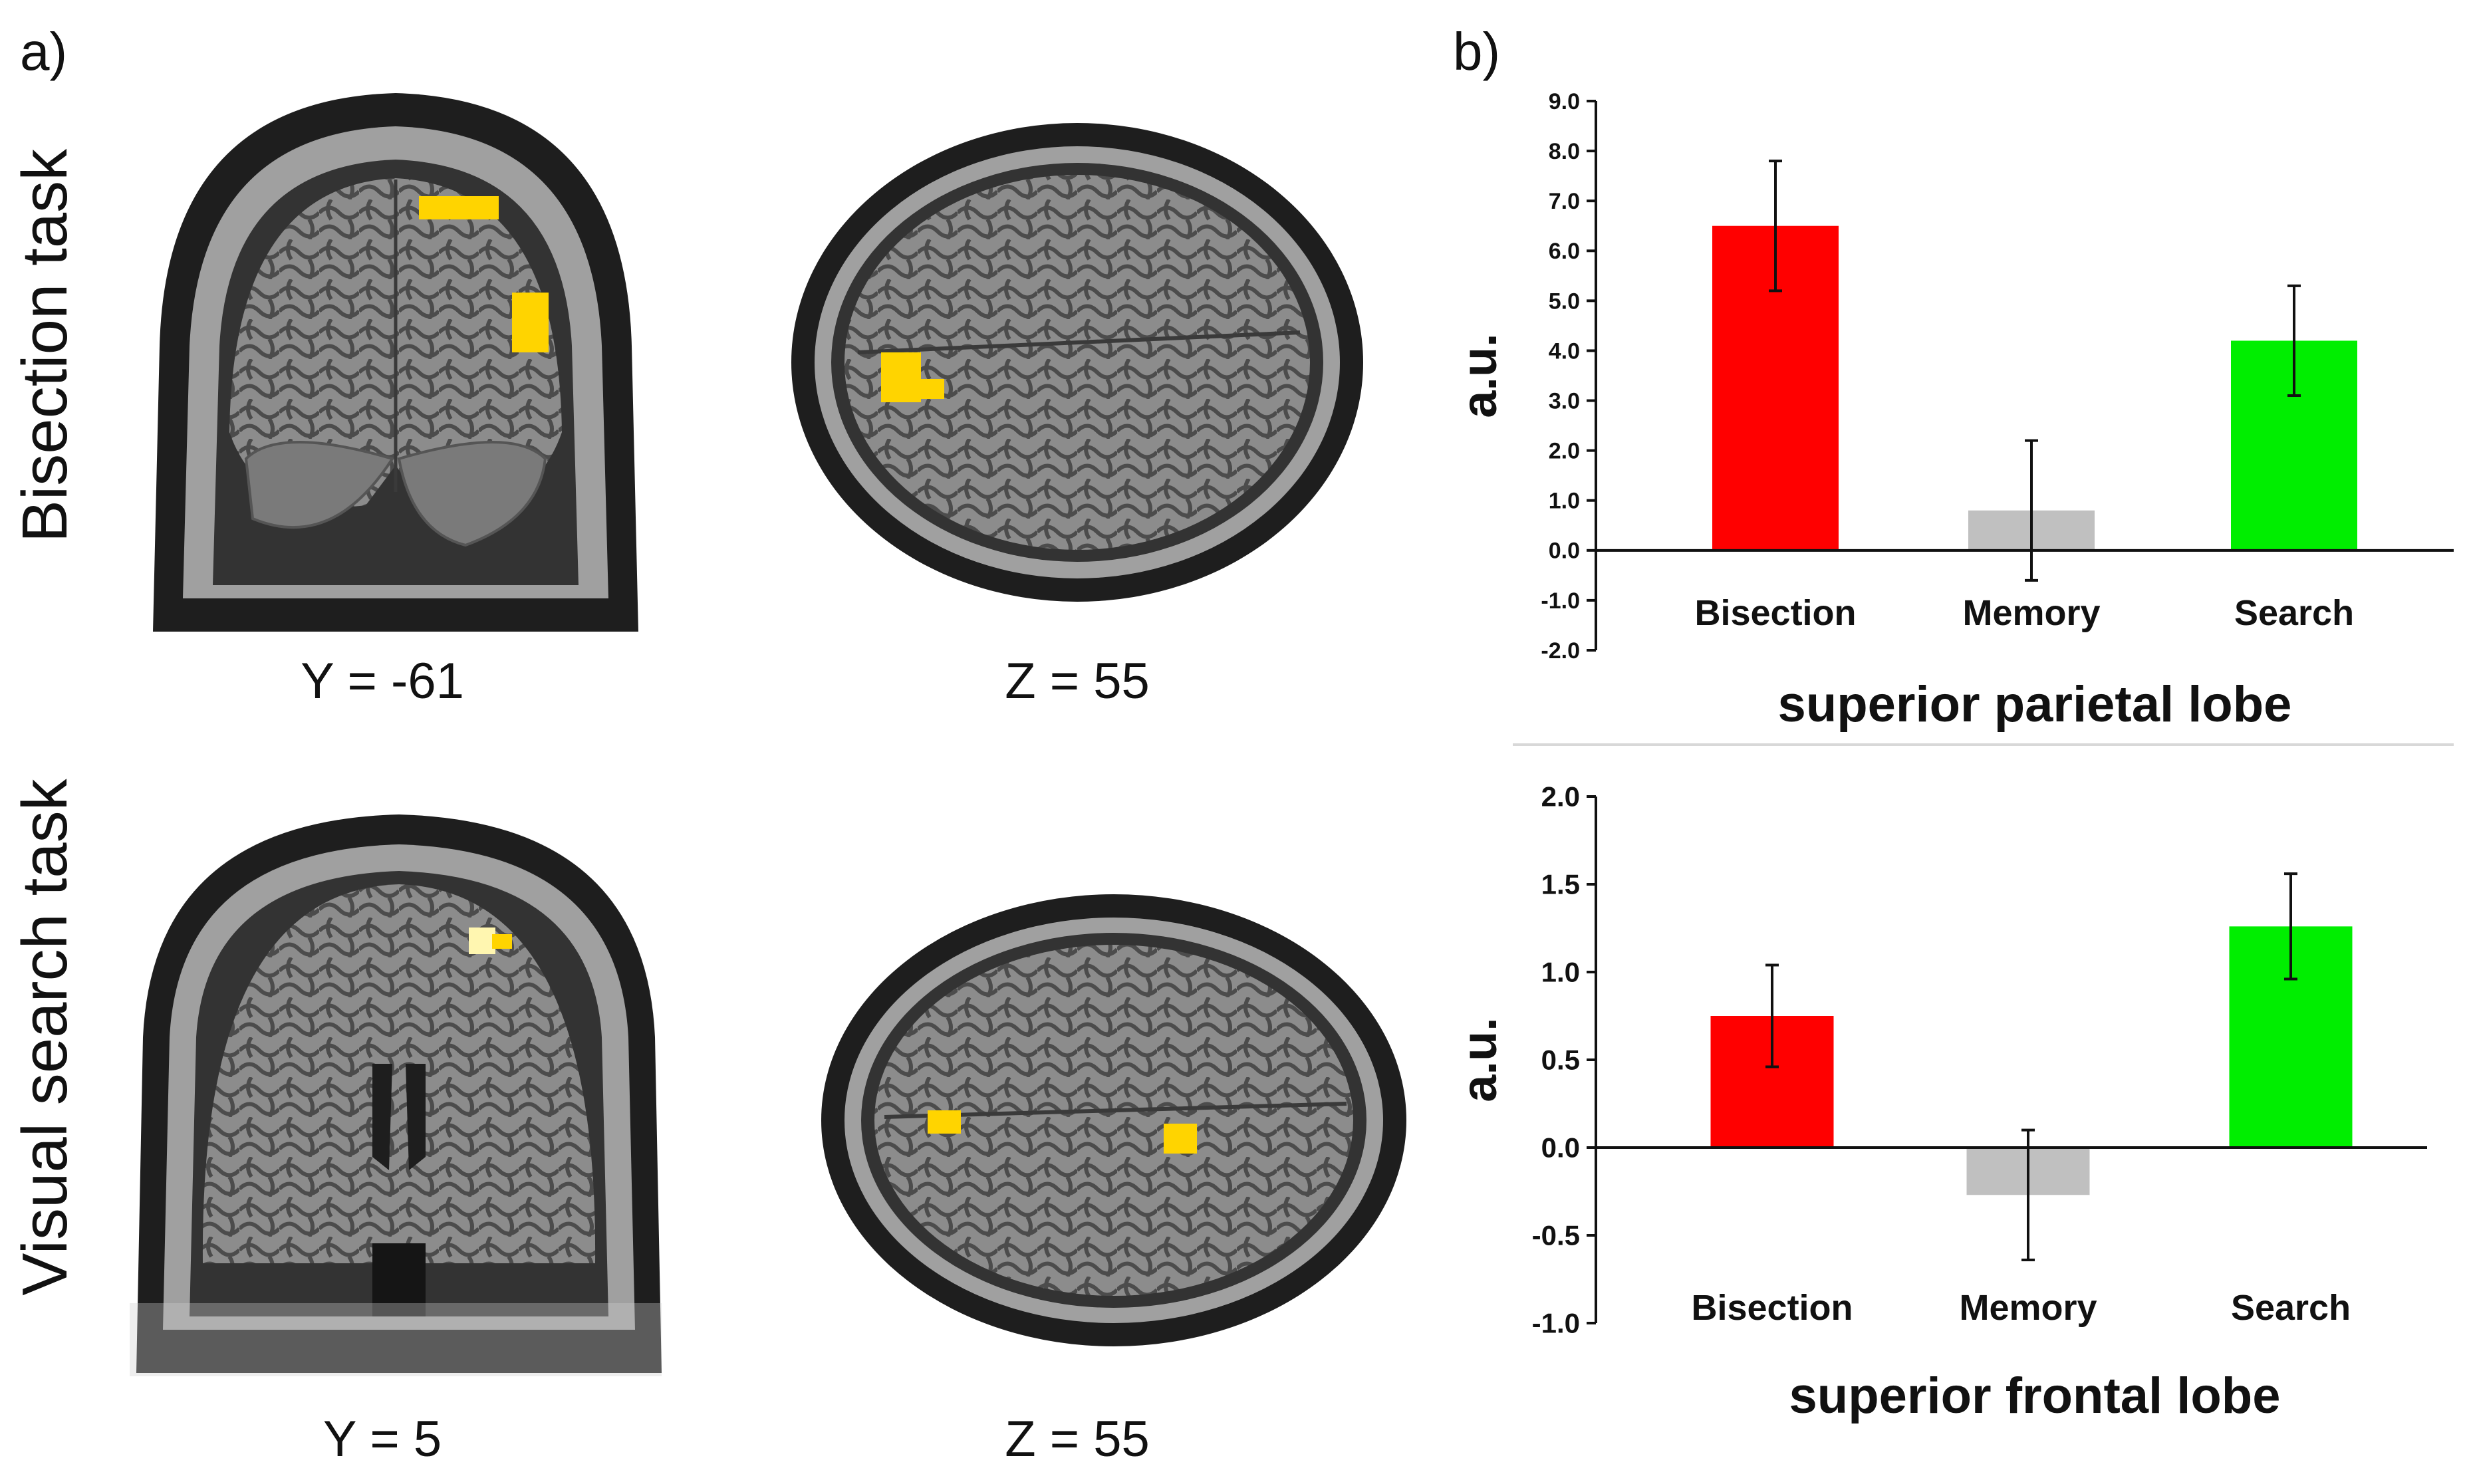 This screenshot has width=2465, height=1484. What do you see at coordinates (1476, 51) in the screenshot?
I see `panel-b-label: b)` at bounding box center [1476, 51].